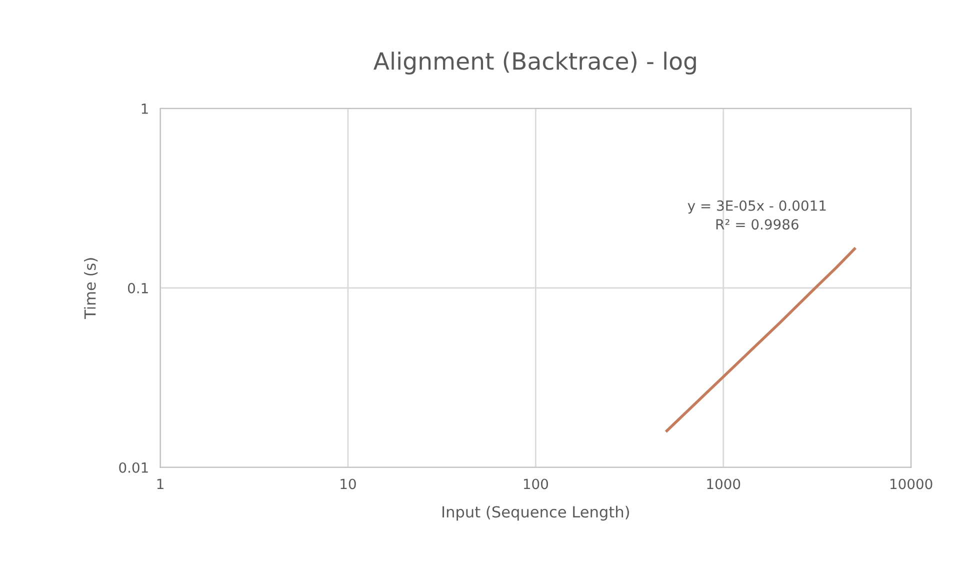  I want to click on x-tick-label: 1, so click(160, 484).